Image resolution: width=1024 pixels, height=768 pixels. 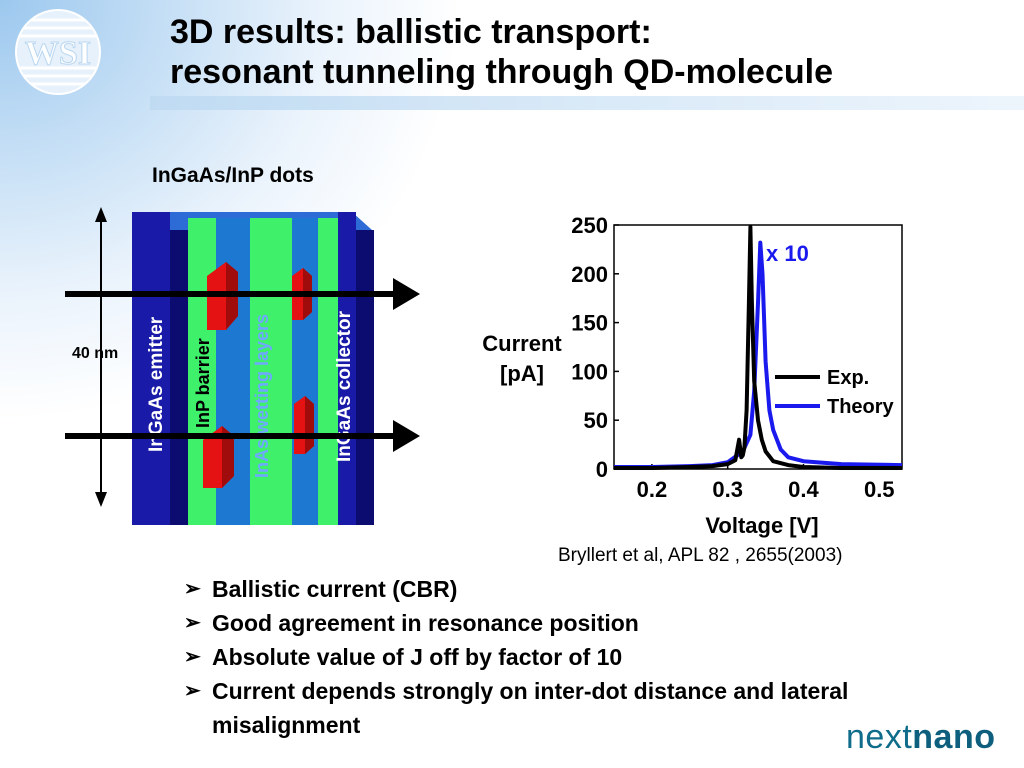 What do you see at coordinates (233, 175) in the screenshot?
I see `schematic-caption: InGaAs/InP dots` at bounding box center [233, 175].